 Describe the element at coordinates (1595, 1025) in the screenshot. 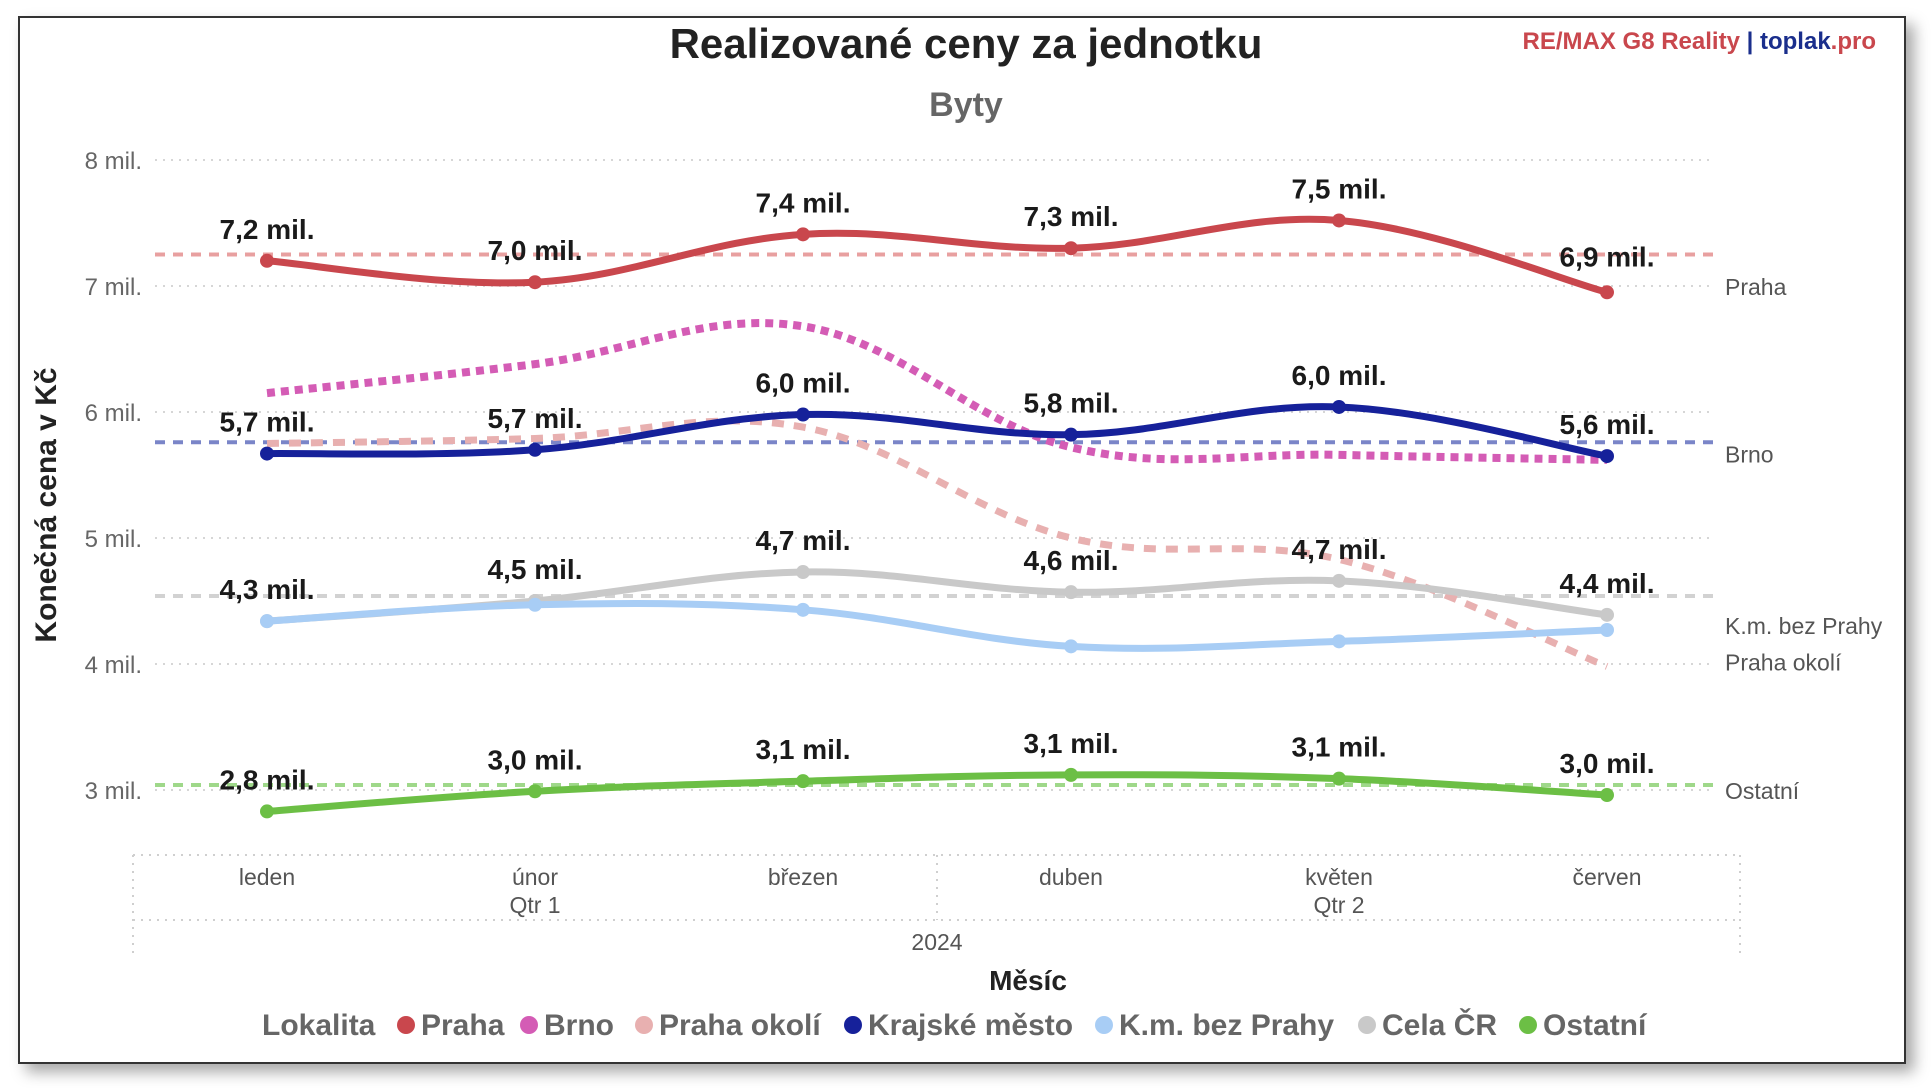

I see `legend-item-label: Ostatní` at that location.